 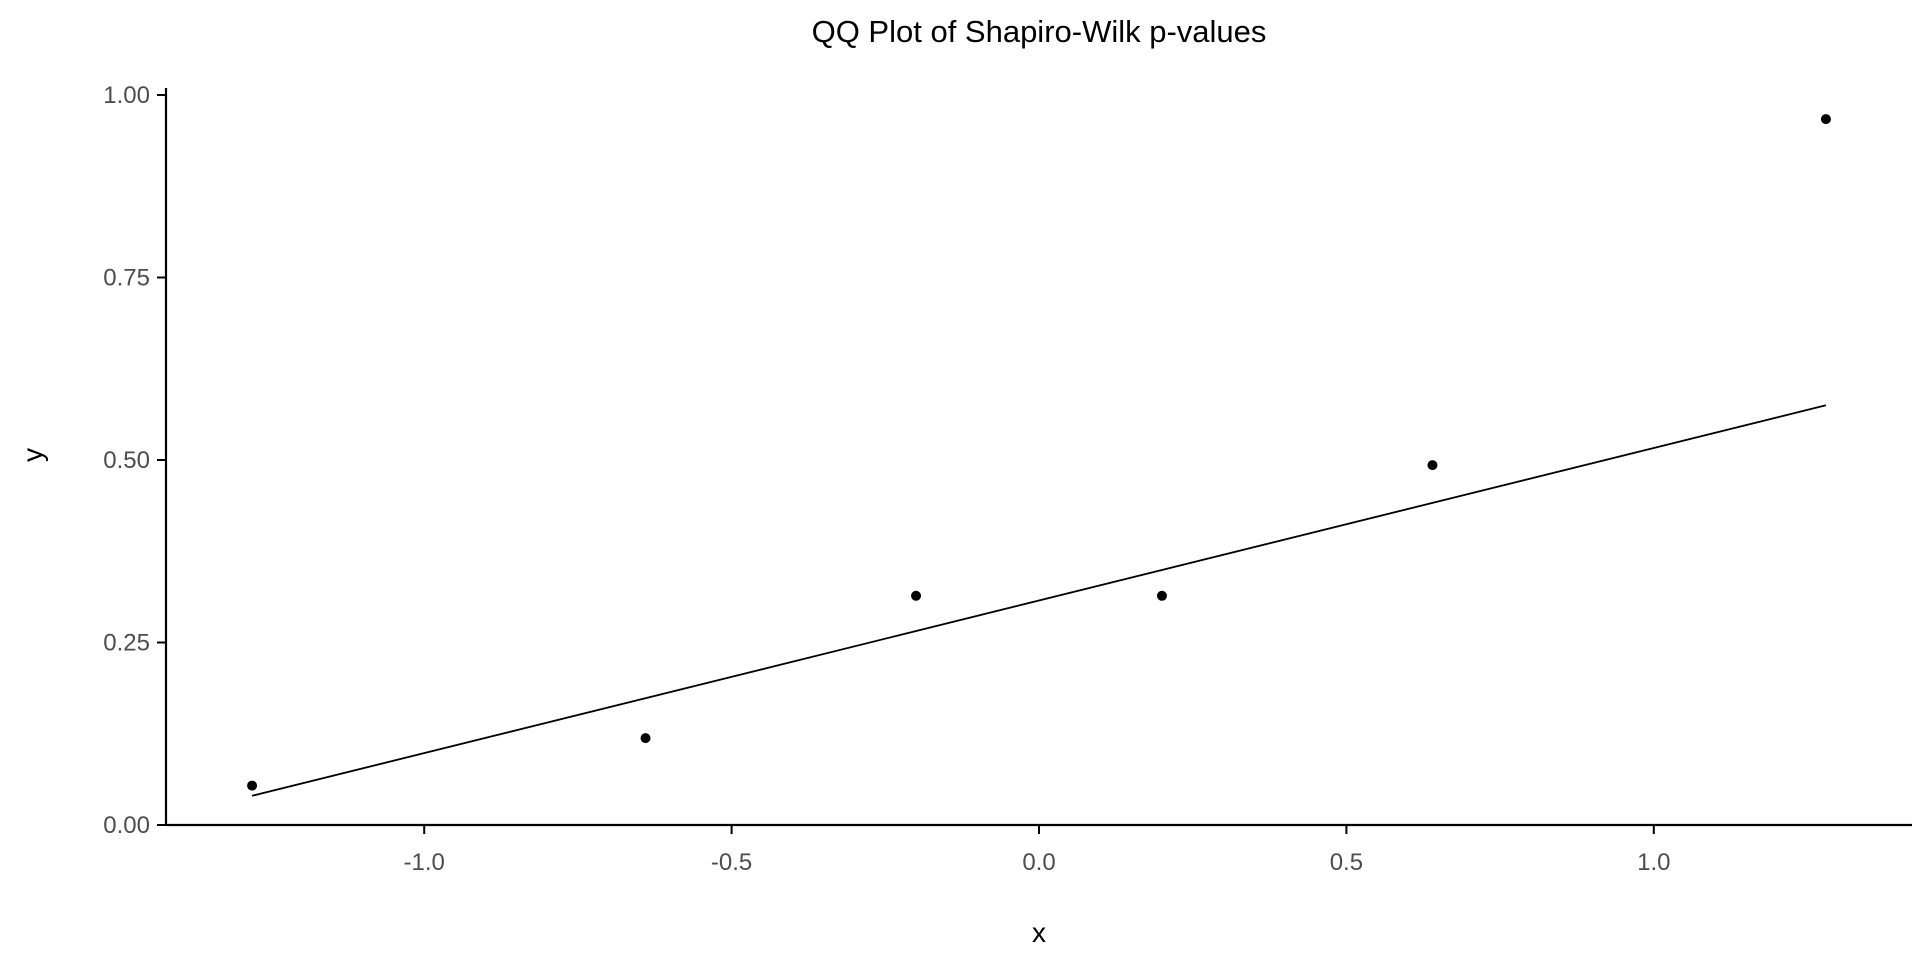 What do you see at coordinates (731, 862) in the screenshot?
I see `x-tick-label: -0.5` at bounding box center [731, 862].